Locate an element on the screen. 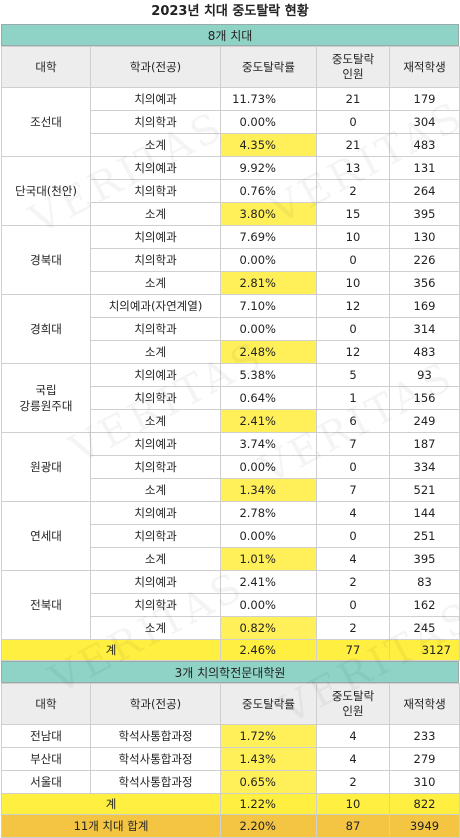  enrolled-count: 314 is located at coordinates (424, 329).